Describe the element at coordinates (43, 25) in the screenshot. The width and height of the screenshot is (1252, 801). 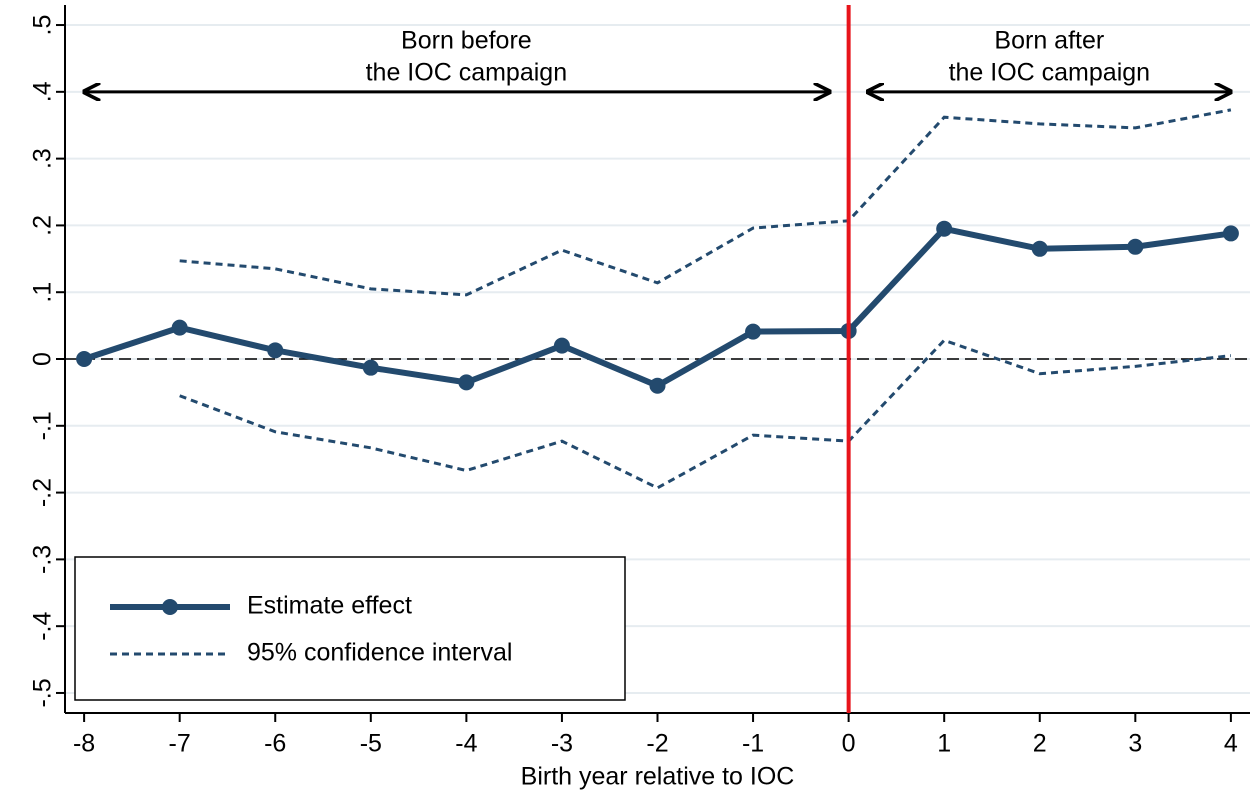
I see `y-tick-label: .5` at that location.